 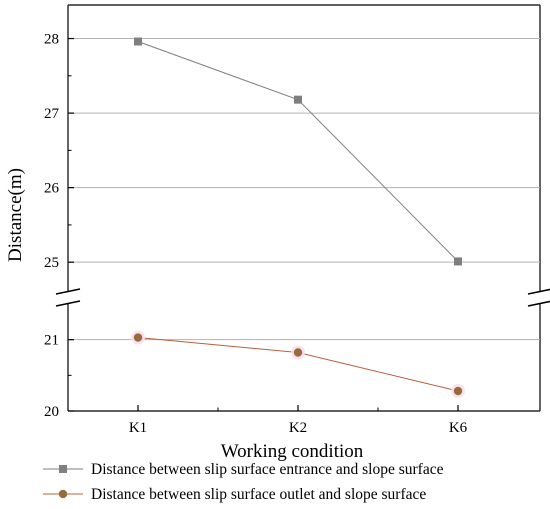 I want to click on legend-swatch-entrance-marker, so click(x=63, y=469).